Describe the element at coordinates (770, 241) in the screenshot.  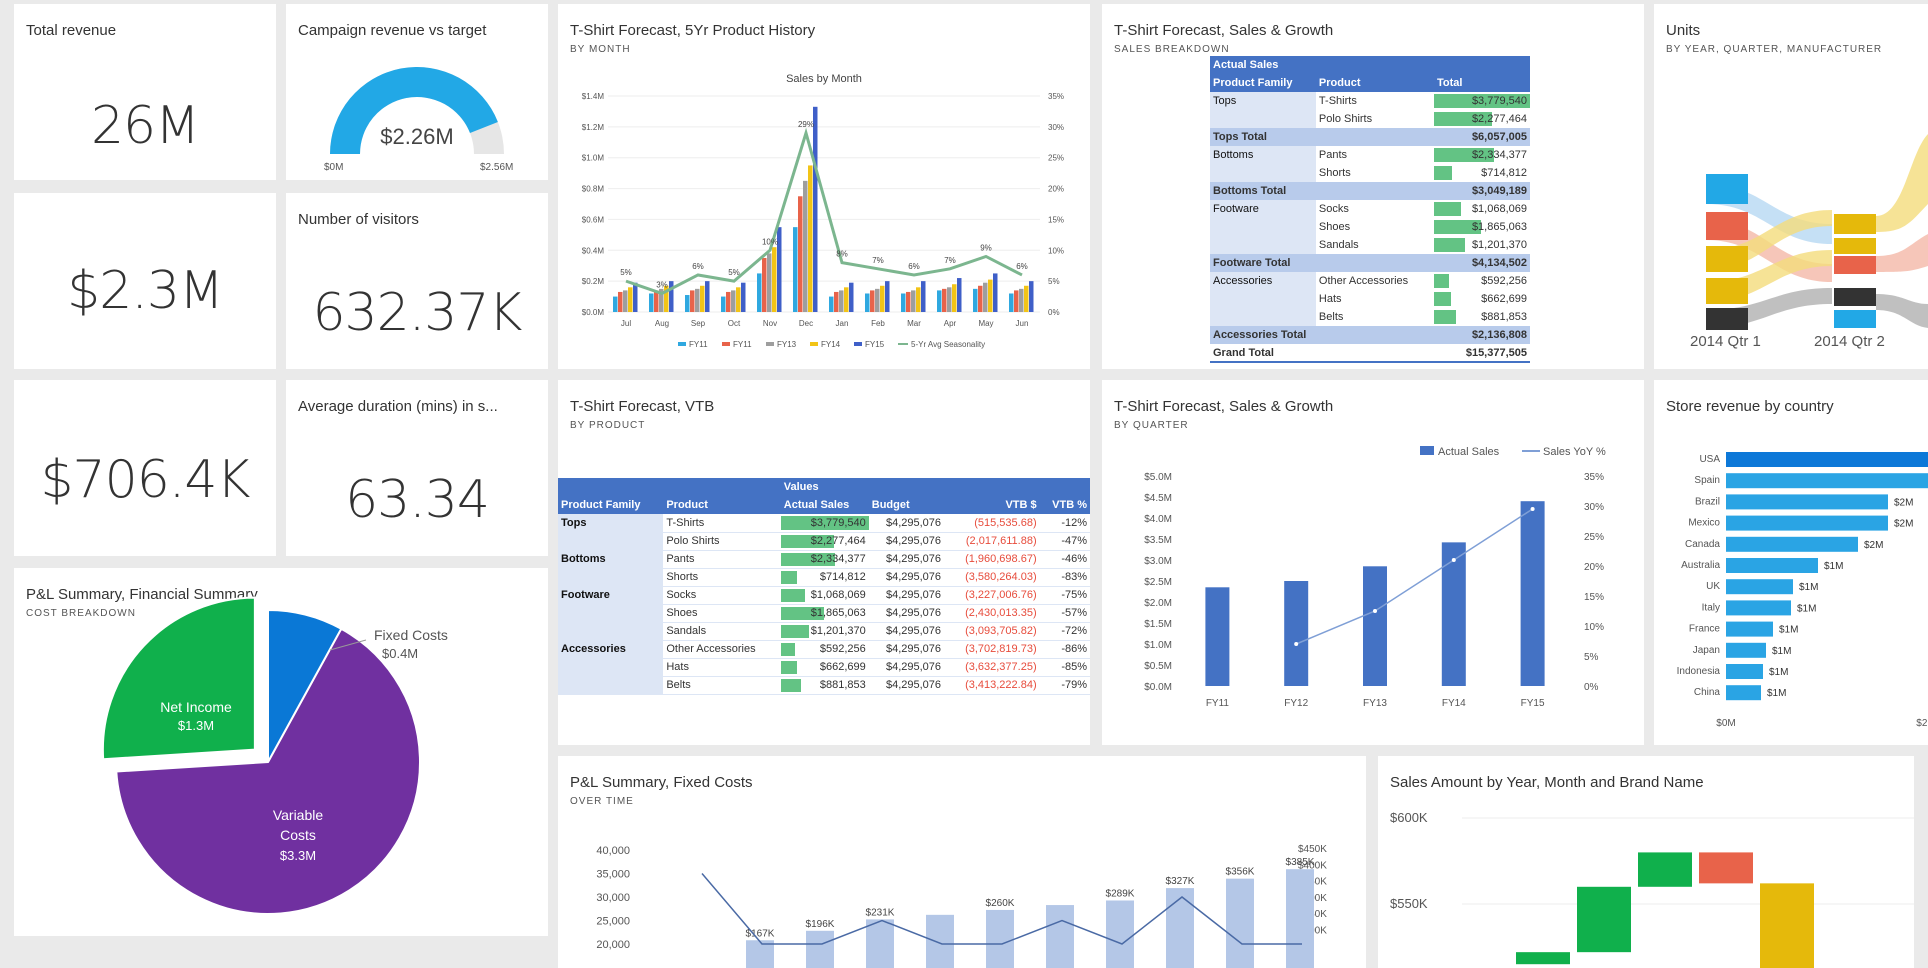
I see `data-label: 10%` at that location.